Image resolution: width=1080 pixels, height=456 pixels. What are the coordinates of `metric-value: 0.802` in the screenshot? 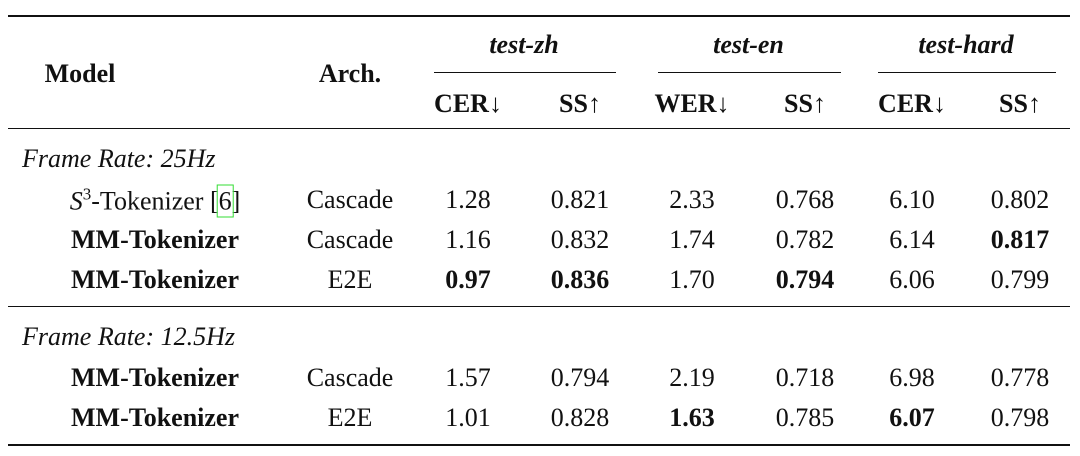 It's located at (1020, 199).